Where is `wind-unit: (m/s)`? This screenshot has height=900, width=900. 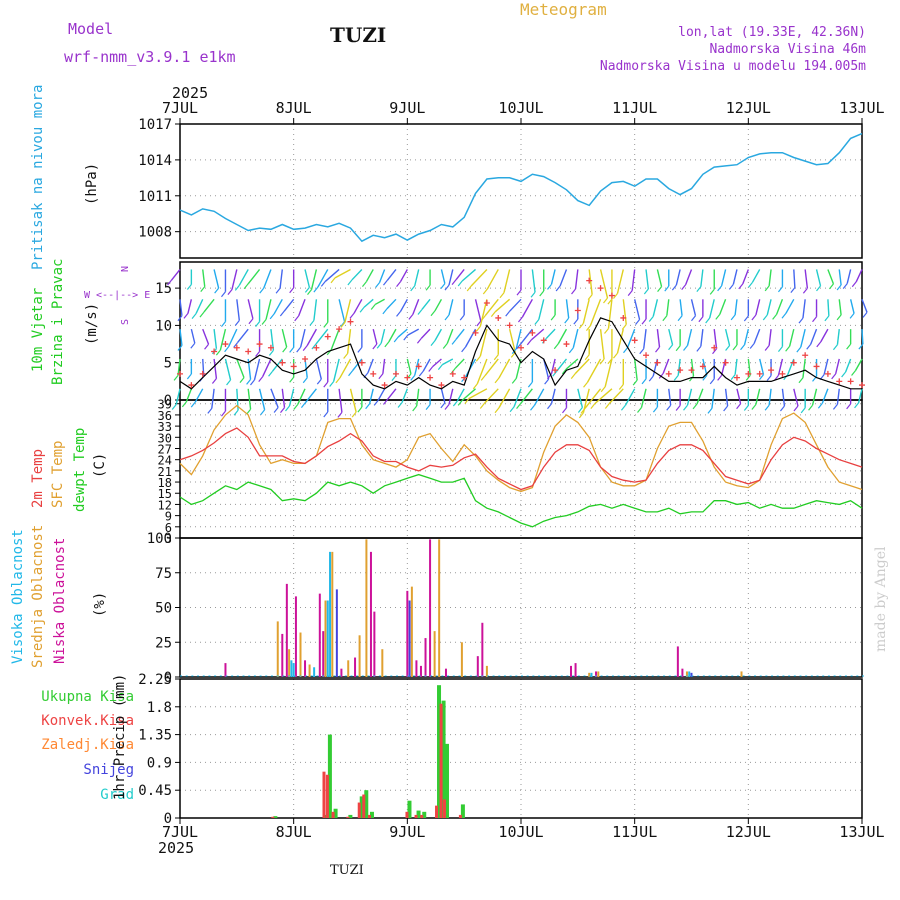
wind-unit: (m/s) is located at coordinates (92, 324).